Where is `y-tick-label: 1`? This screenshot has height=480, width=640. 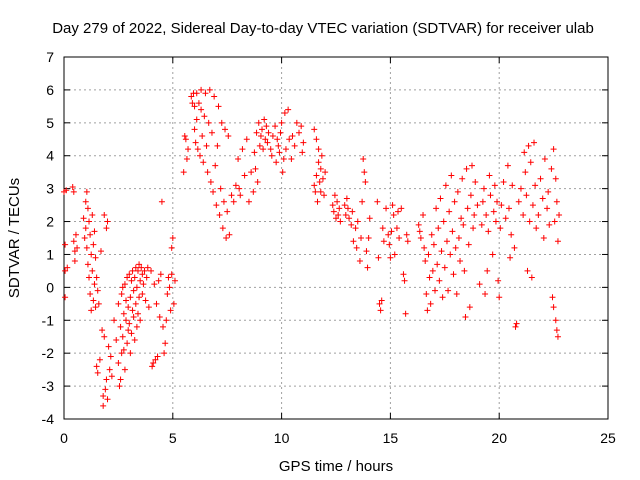 y-tick-label: 1 is located at coordinates (50, 254).